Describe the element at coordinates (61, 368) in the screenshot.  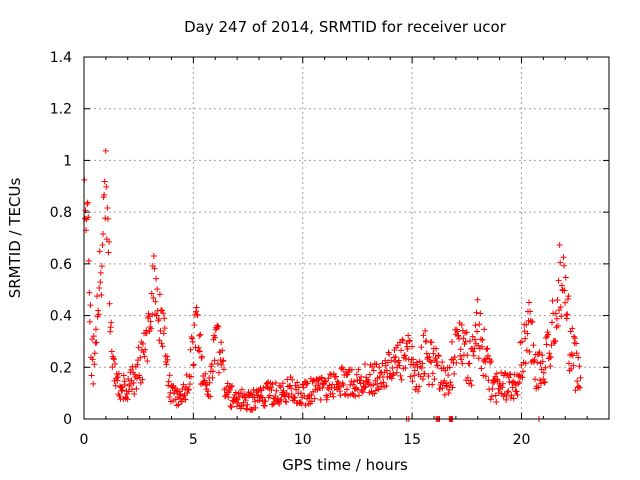
I see `y-tick-label: 0.2` at that location.